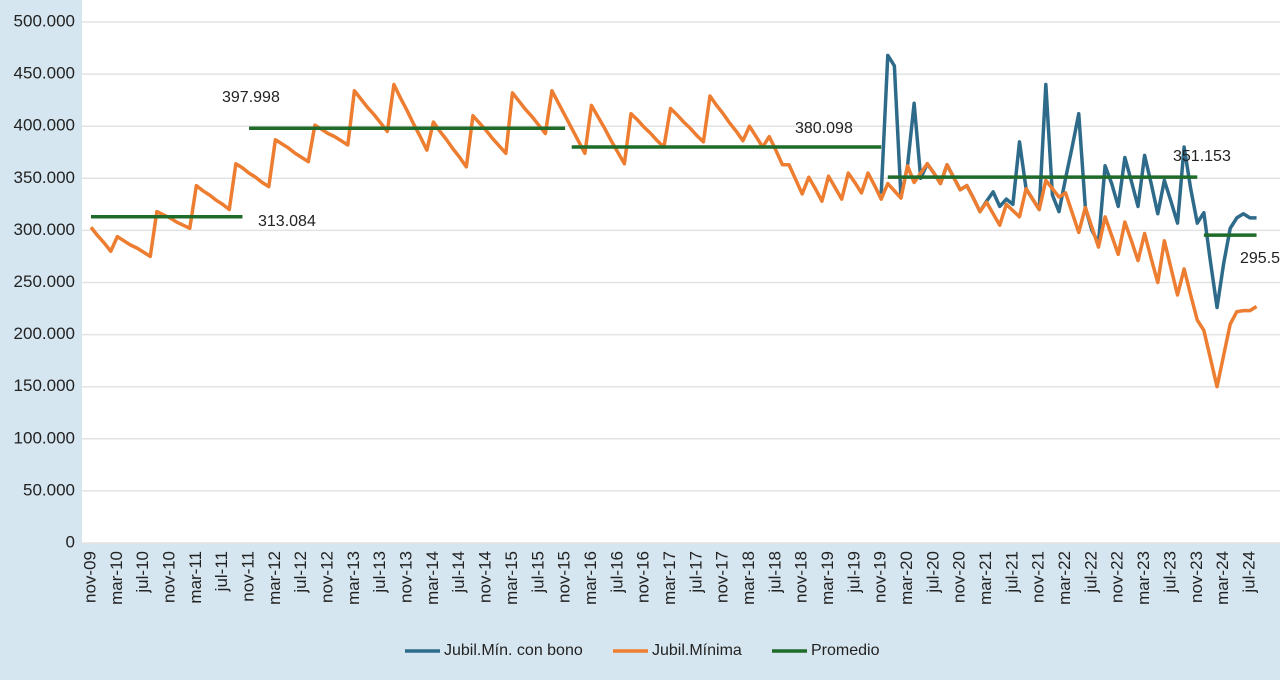 This screenshot has width=1280, height=680. I want to click on y-tick-label: 500.000, so click(44, 20).